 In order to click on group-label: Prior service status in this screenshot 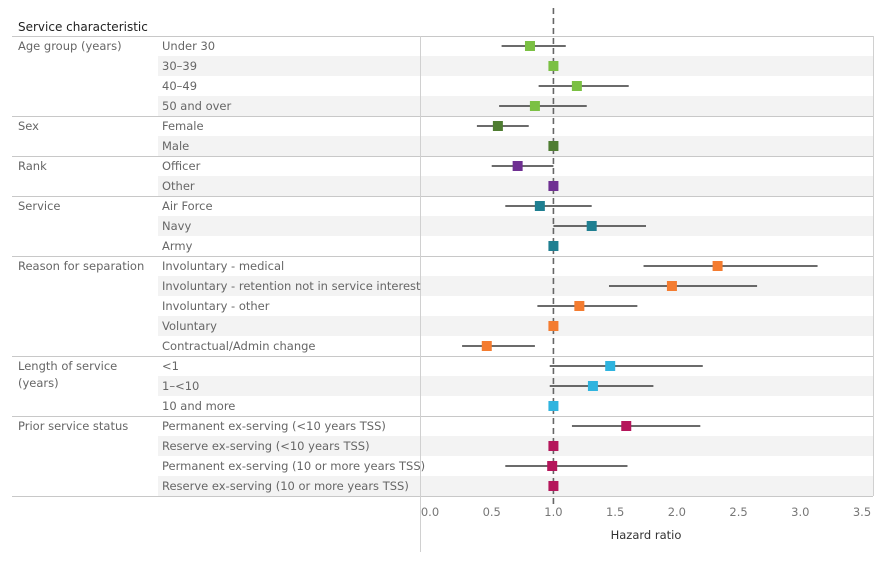, I will do `click(73, 426)`.